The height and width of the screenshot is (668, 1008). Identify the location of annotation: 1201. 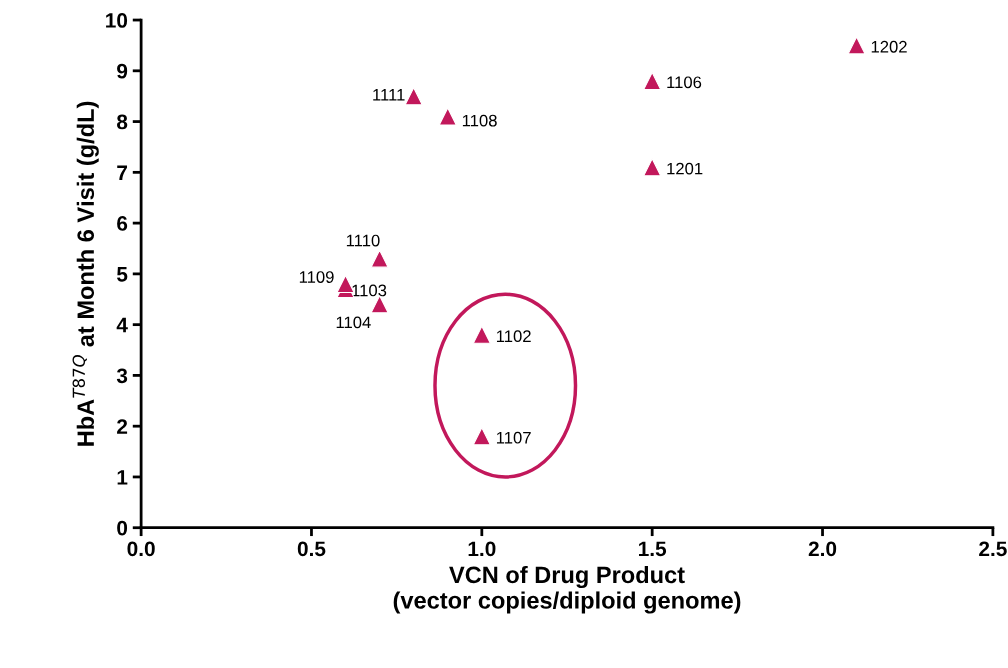
(685, 168).